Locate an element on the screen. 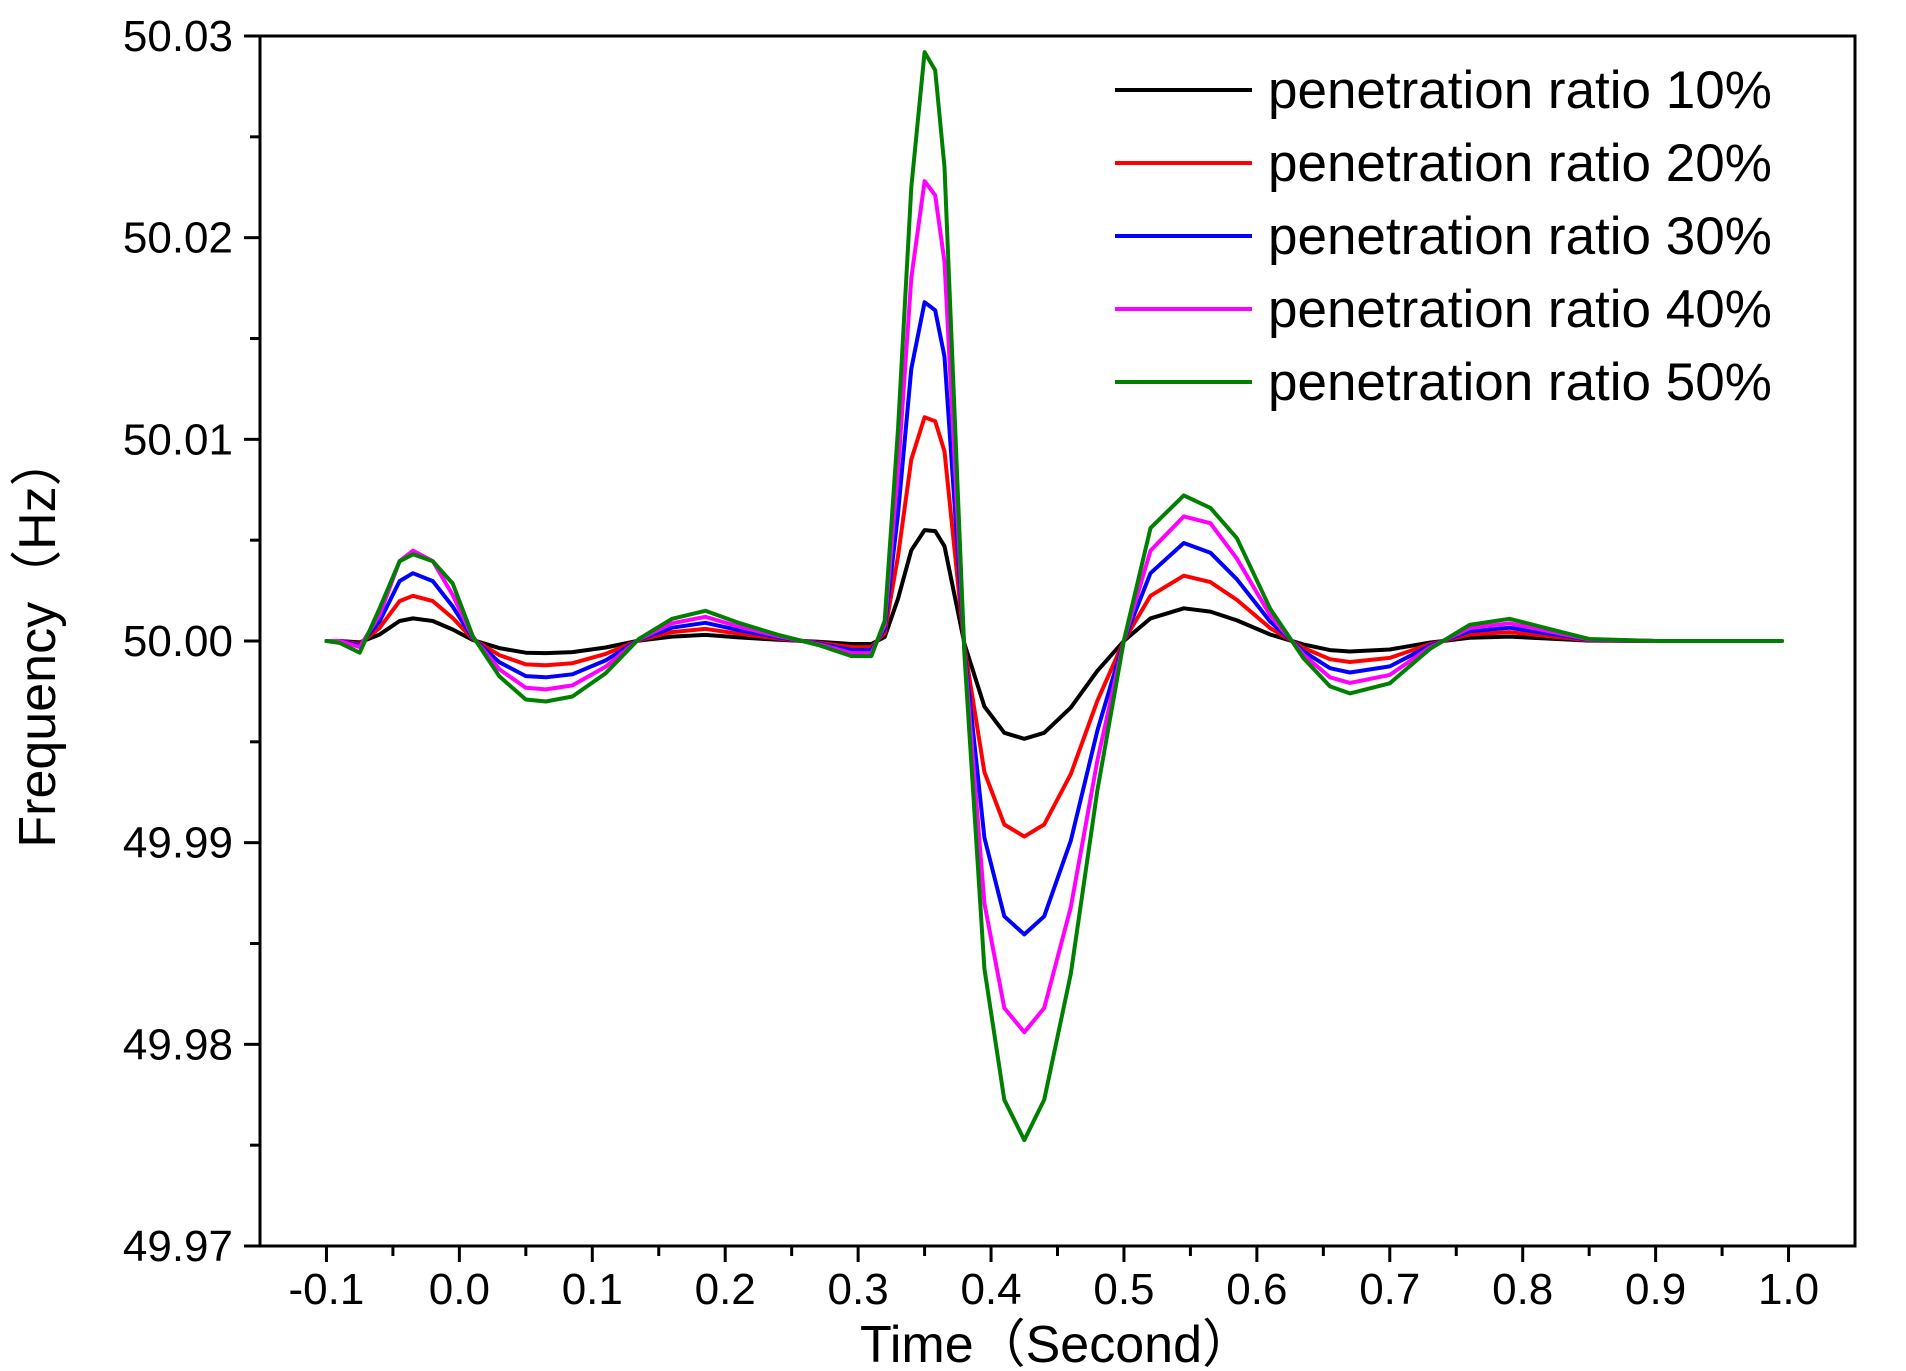 This screenshot has width=1906, height=1371. y-axis-title: Frequency（Hz） is located at coordinates (38, 640).